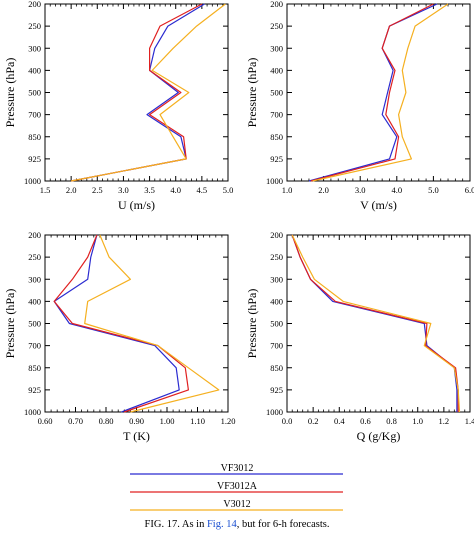 This screenshot has height=533, width=474. Describe the element at coordinates (283, 524) in the screenshot. I see `caption-suffix: , but for 6-h forecasts.` at that location.